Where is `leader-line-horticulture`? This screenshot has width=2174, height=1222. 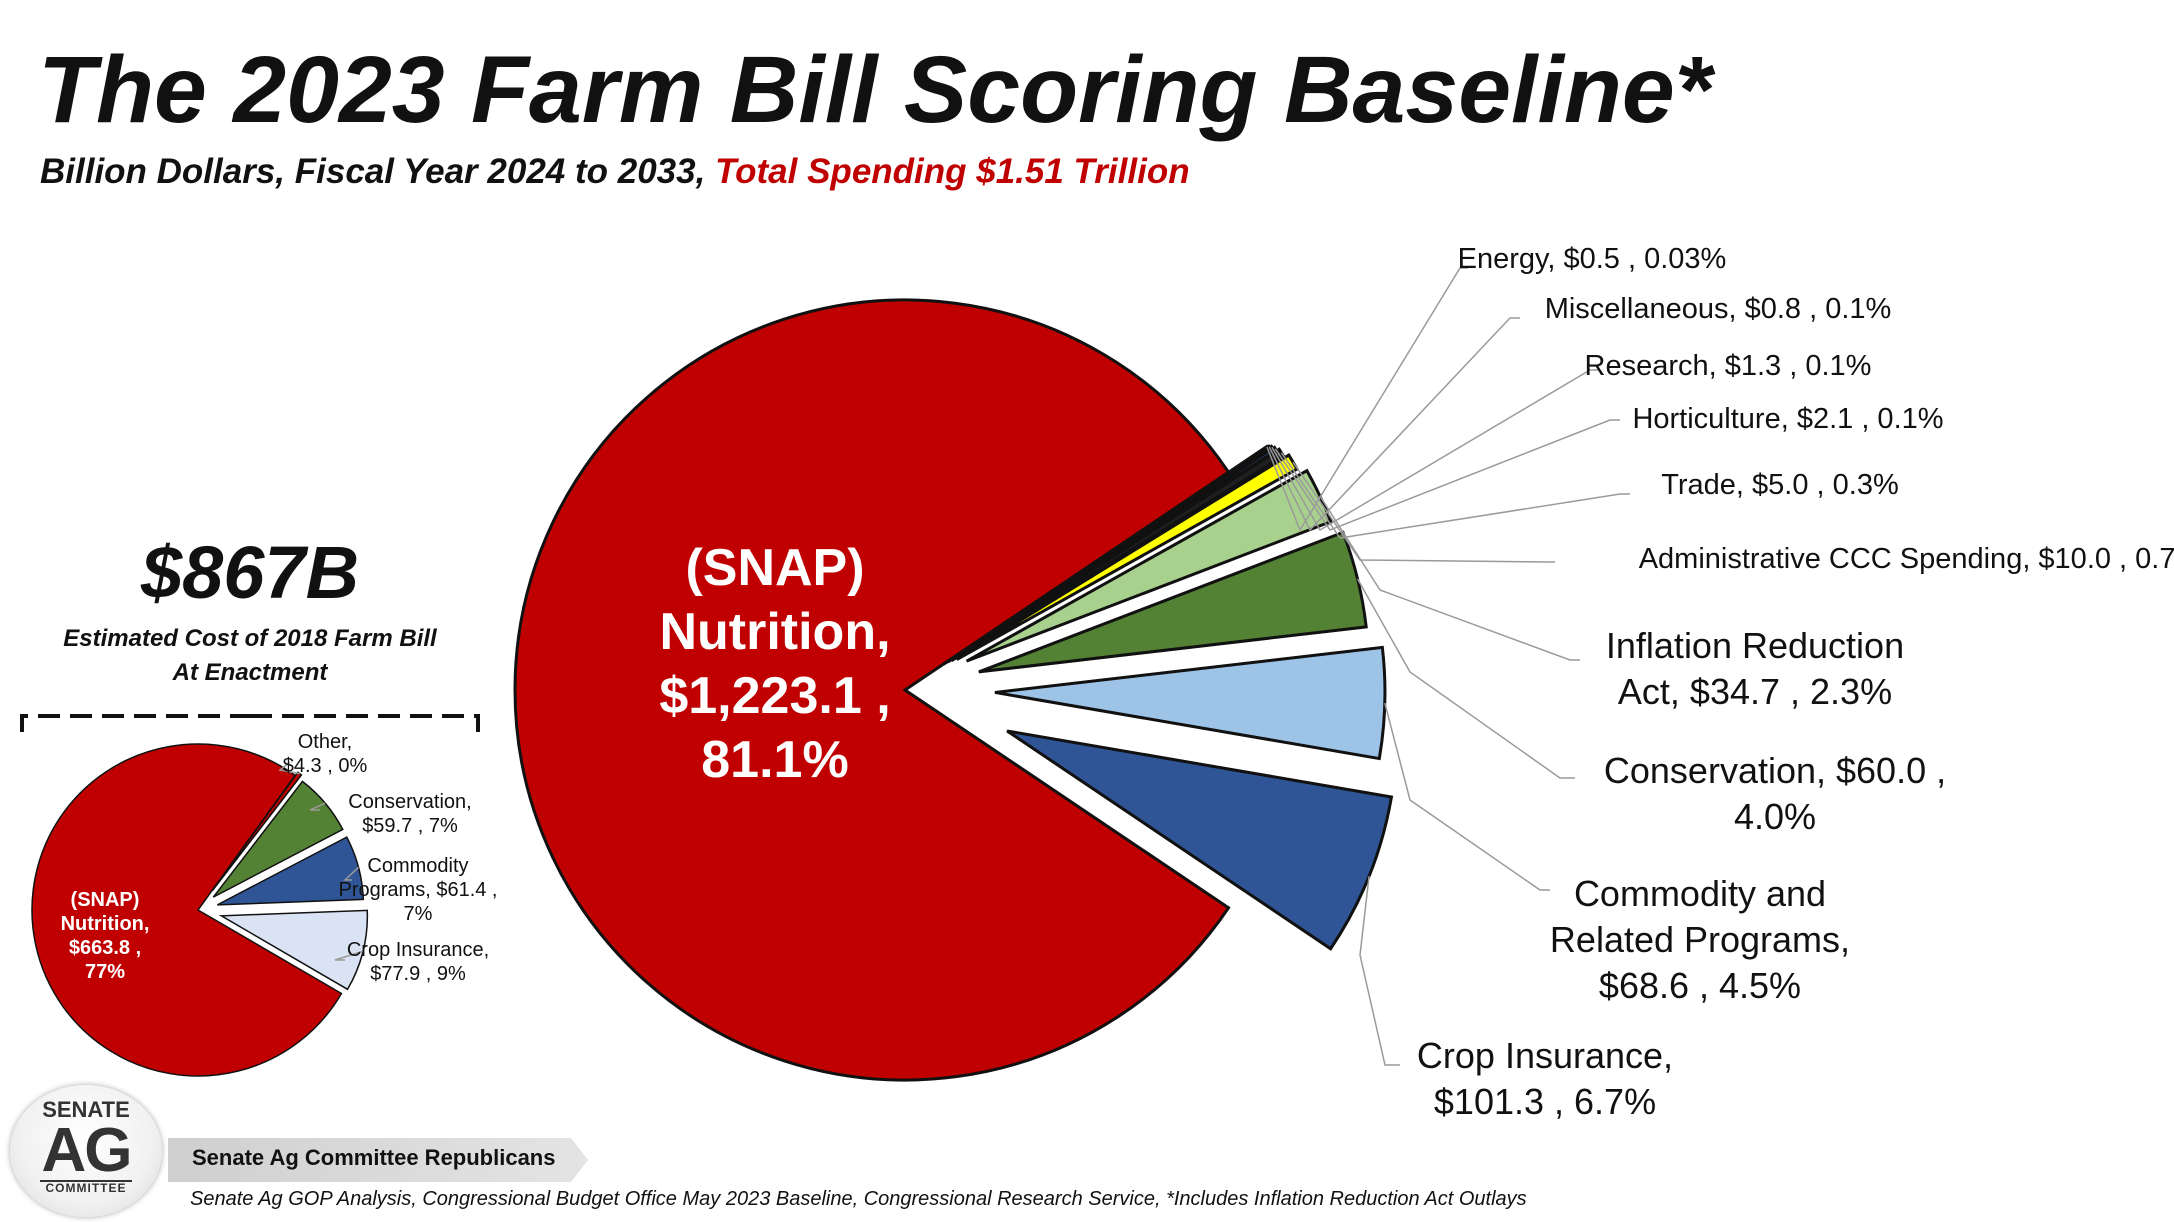 leader-line-horticulture is located at coordinates (1447, 475).